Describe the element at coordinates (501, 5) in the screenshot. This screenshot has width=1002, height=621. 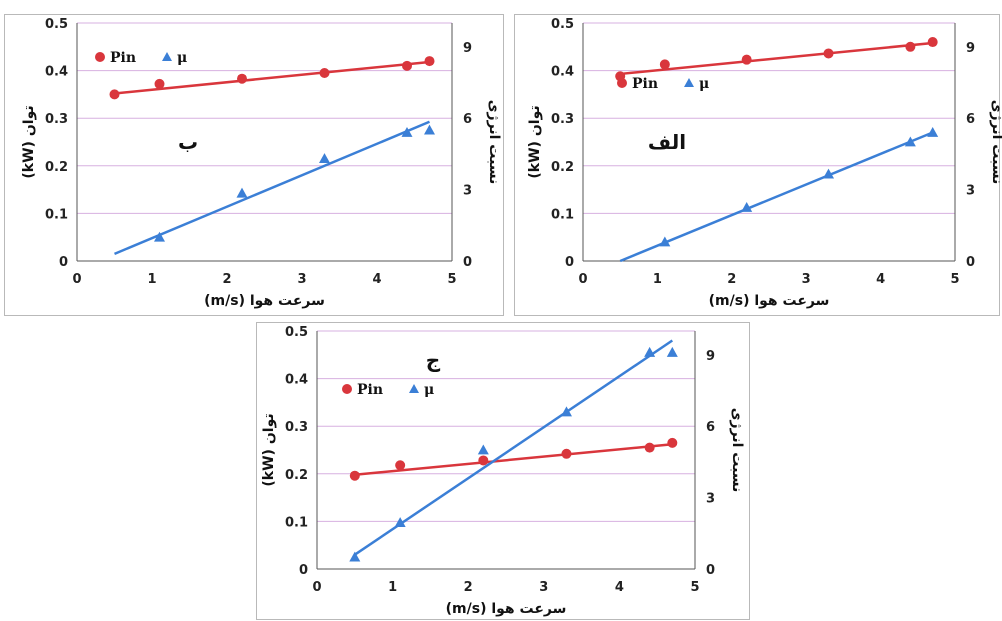
I see `cropped-caption-strip` at that location.